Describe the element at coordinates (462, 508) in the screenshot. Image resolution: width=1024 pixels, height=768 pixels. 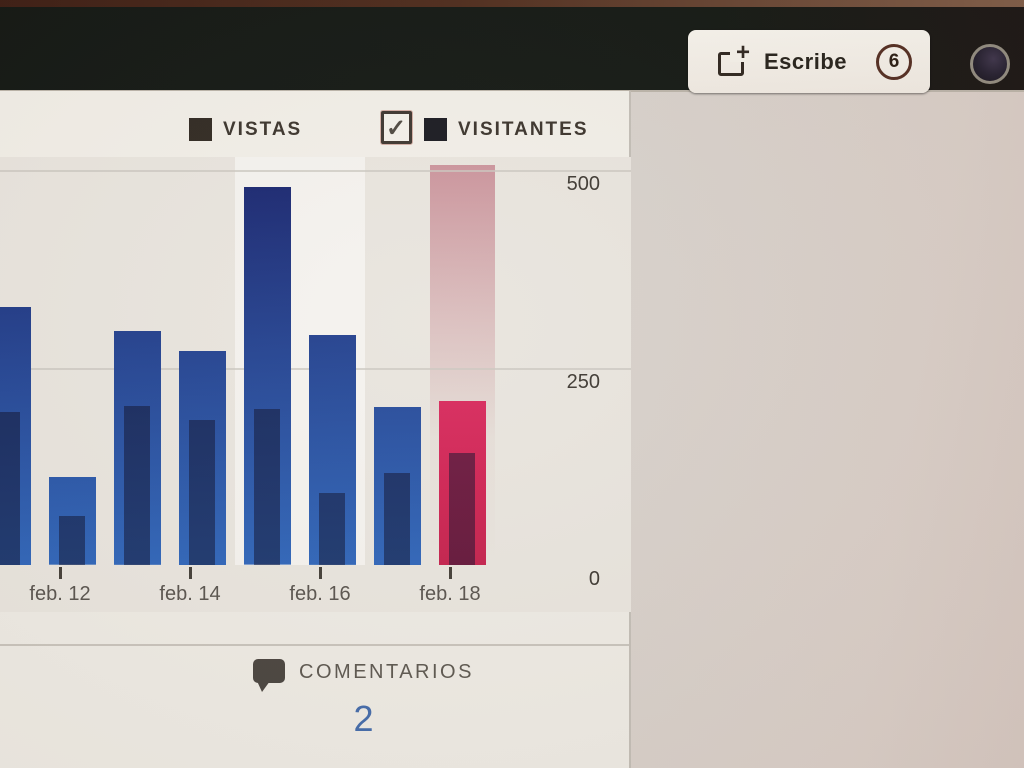
I see `visitors-bar-today` at that location.